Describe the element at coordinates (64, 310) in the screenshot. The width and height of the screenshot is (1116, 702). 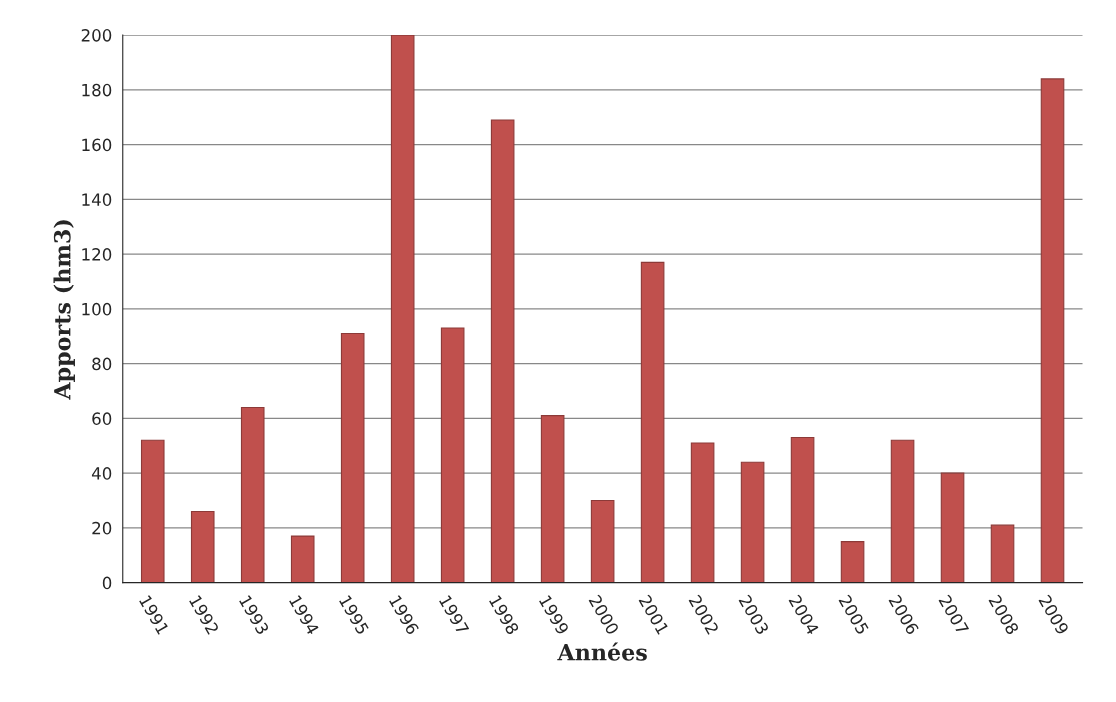
I see `y-axis-title: Apports (hm3)` at that location.